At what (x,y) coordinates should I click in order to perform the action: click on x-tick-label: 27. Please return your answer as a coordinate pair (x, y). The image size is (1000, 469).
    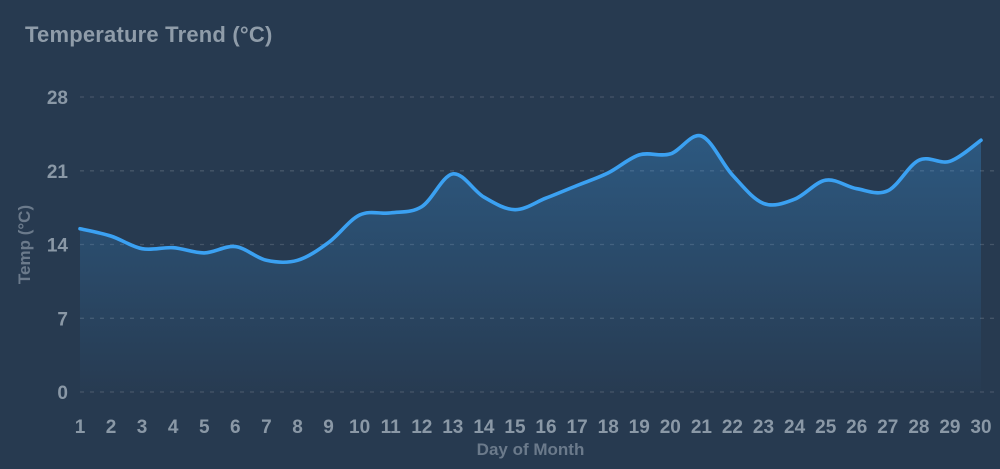
    Looking at the image, I should click on (887, 427).